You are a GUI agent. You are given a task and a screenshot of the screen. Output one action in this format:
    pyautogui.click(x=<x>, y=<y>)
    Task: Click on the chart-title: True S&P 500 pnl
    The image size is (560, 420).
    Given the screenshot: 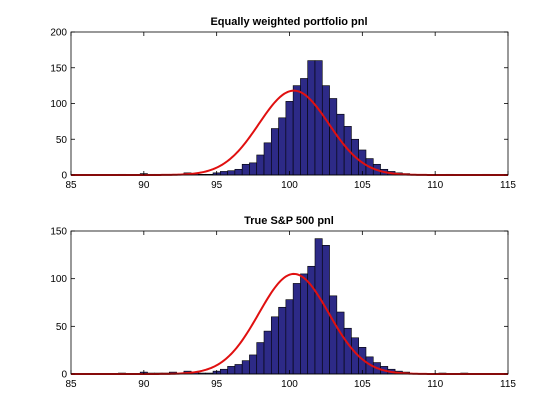 What is the action you would take?
    pyautogui.click(x=289, y=221)
    